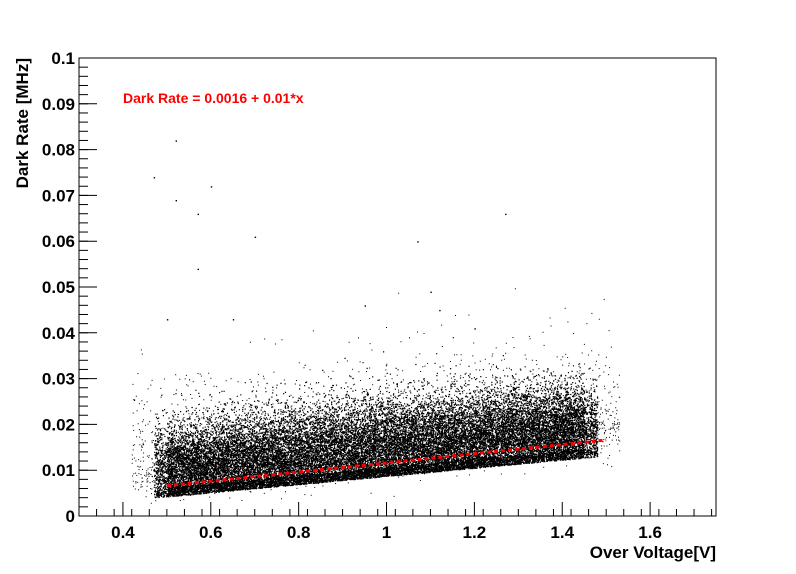 The image size is (796, 574). What do you see at coordinates (386, 463) in the screenshot?
I see `fit-line` at bounding box center [386, 463].